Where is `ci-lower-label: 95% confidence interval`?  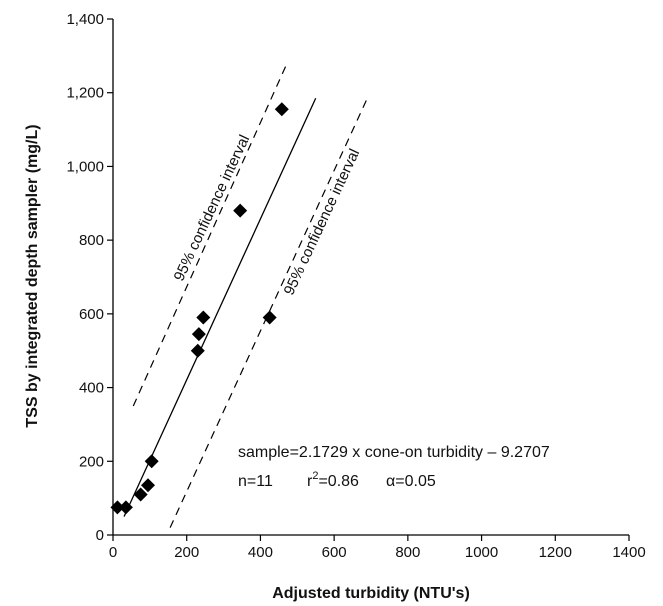 ci-lower-label: 95% confidence interval is located at coordinates (322, 222).